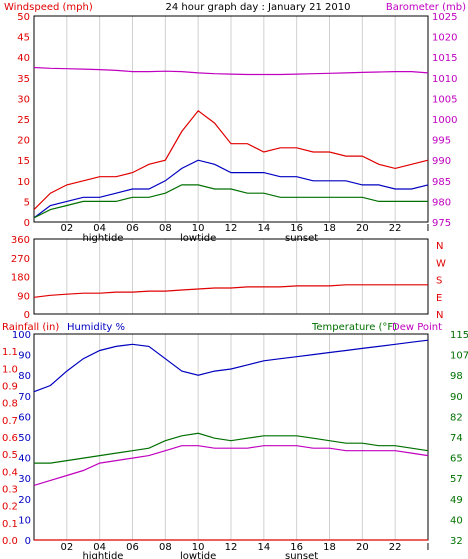 This screenshot has width=468, height=559. What do you see at coordinates (231, 366) in the screenshot?
I see `series-humidity` at bounding box center [231, 366].